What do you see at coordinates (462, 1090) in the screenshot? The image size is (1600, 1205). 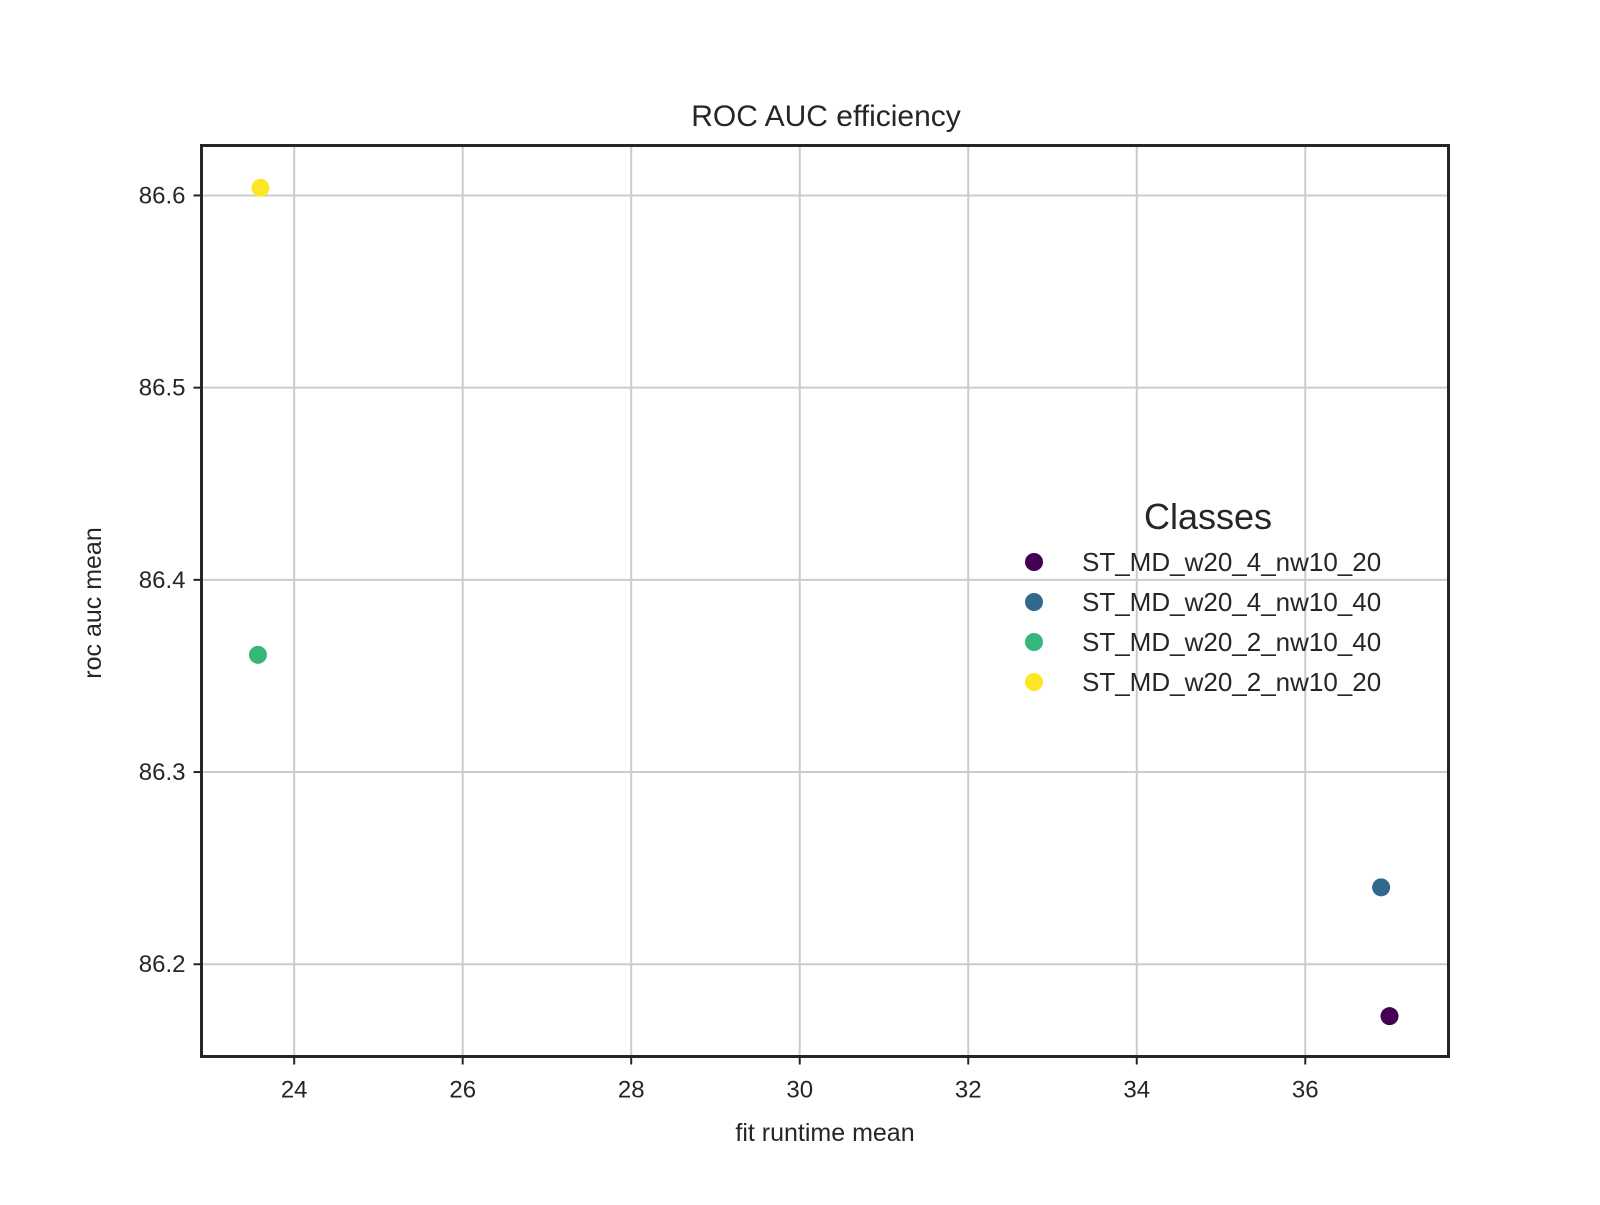 I see `x-tick-label: 26` at bounding box center [462, 1090].